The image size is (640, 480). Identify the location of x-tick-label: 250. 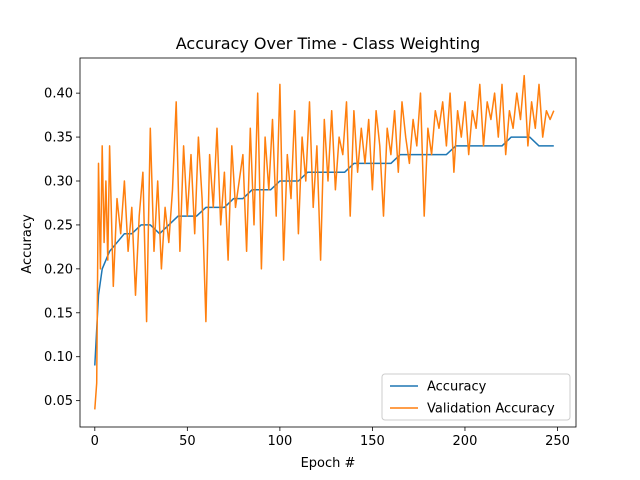
(557, 441).